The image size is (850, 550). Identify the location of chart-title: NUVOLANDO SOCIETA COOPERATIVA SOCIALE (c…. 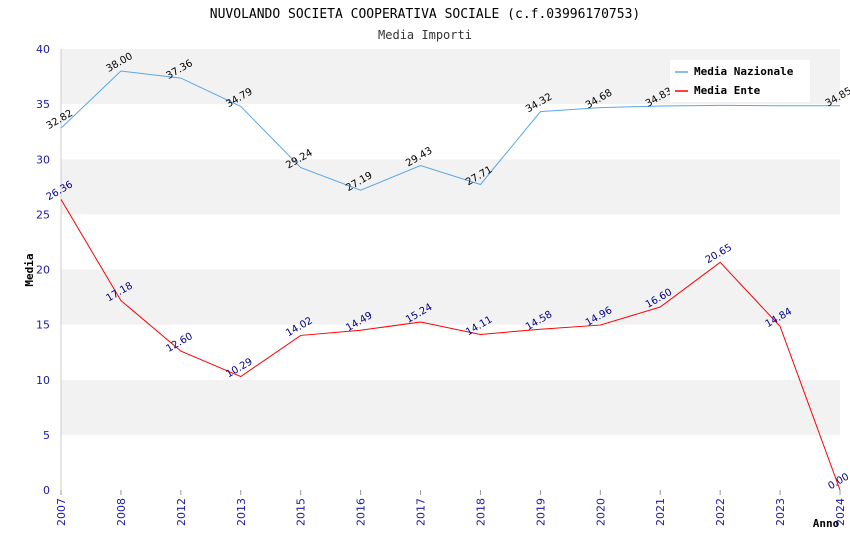
(425, 14).